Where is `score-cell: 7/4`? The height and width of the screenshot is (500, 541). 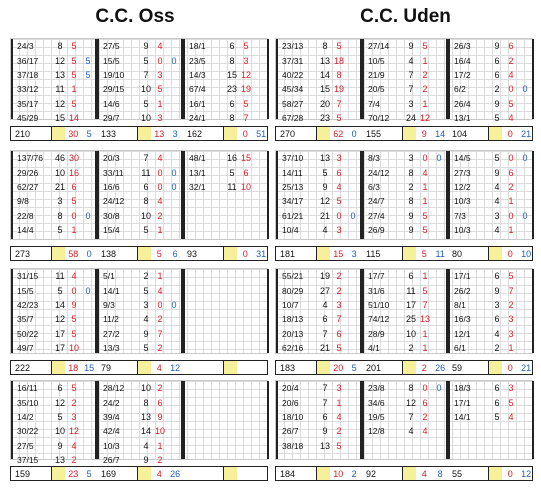 score-cell: 7/4 is located at coordinates (374, 103).